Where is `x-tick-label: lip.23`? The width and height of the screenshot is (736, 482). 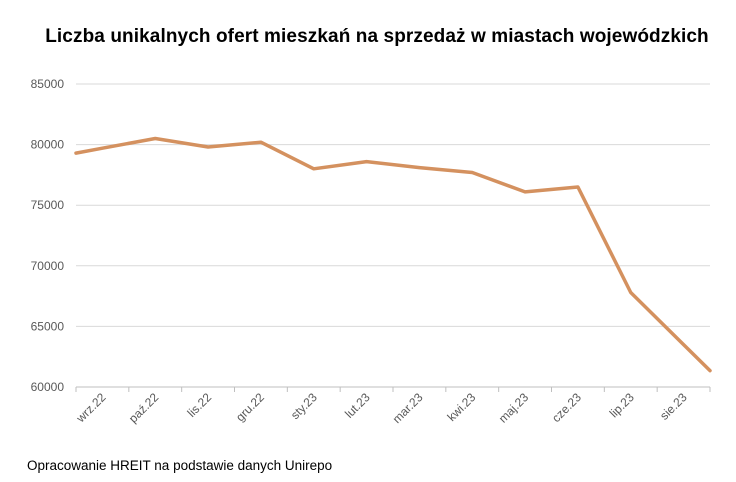 x-tick-label: lip.23 is located at coordinates (622, 405).